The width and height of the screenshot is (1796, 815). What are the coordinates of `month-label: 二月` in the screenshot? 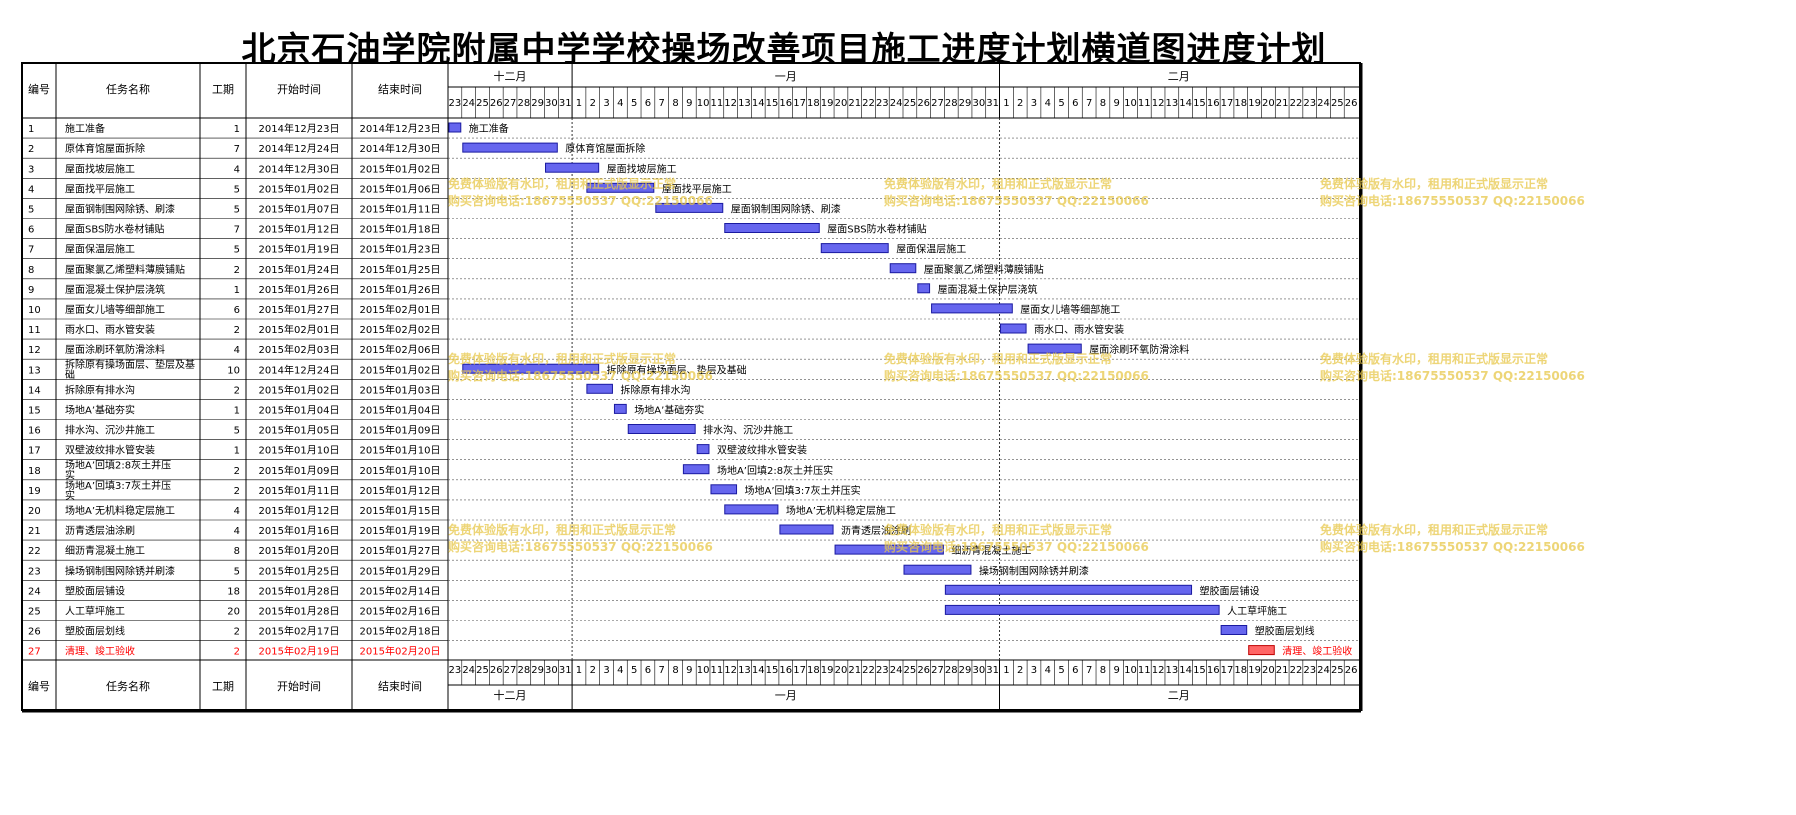 It's located at (1179, 76).